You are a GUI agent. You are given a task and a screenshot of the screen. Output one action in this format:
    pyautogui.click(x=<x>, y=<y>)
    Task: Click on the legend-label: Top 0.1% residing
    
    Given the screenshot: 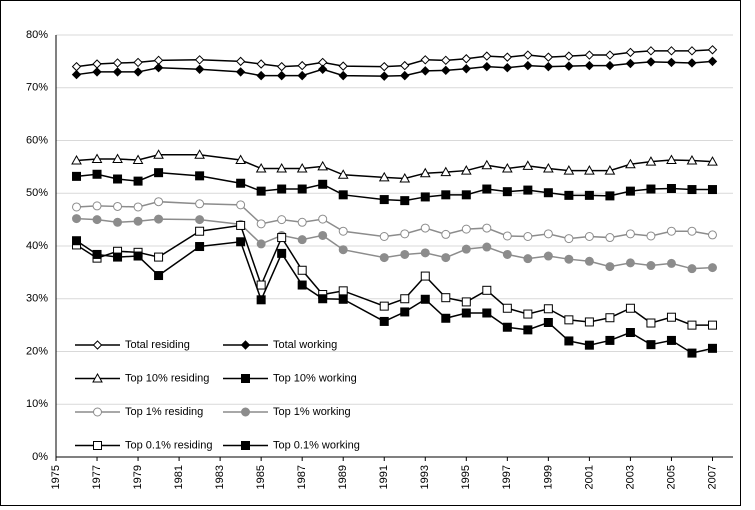 What is the action you would take?
    pyautogui.click(x=168, y=445)
    